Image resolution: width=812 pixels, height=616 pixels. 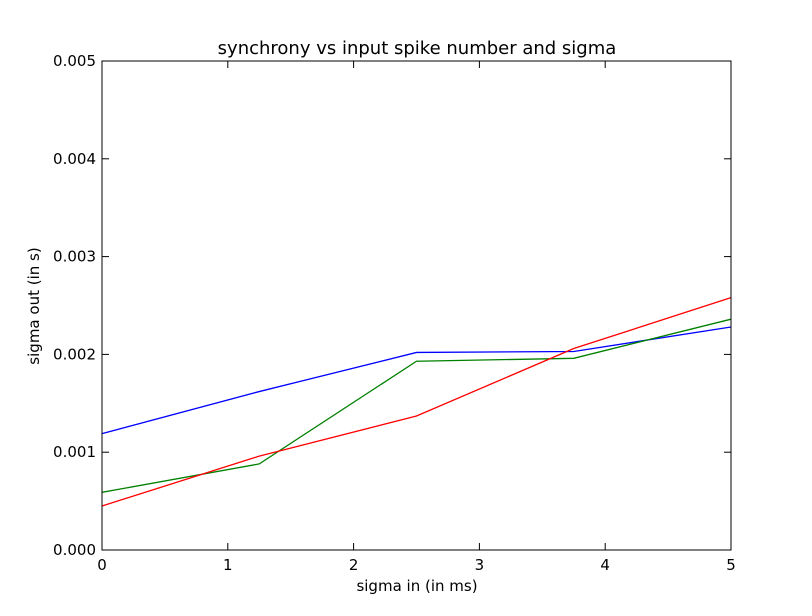 What do you see at coordinates (605, 565) in the screenshot?
I see `x-tick-label: 4` at bounding box center [605, 565].